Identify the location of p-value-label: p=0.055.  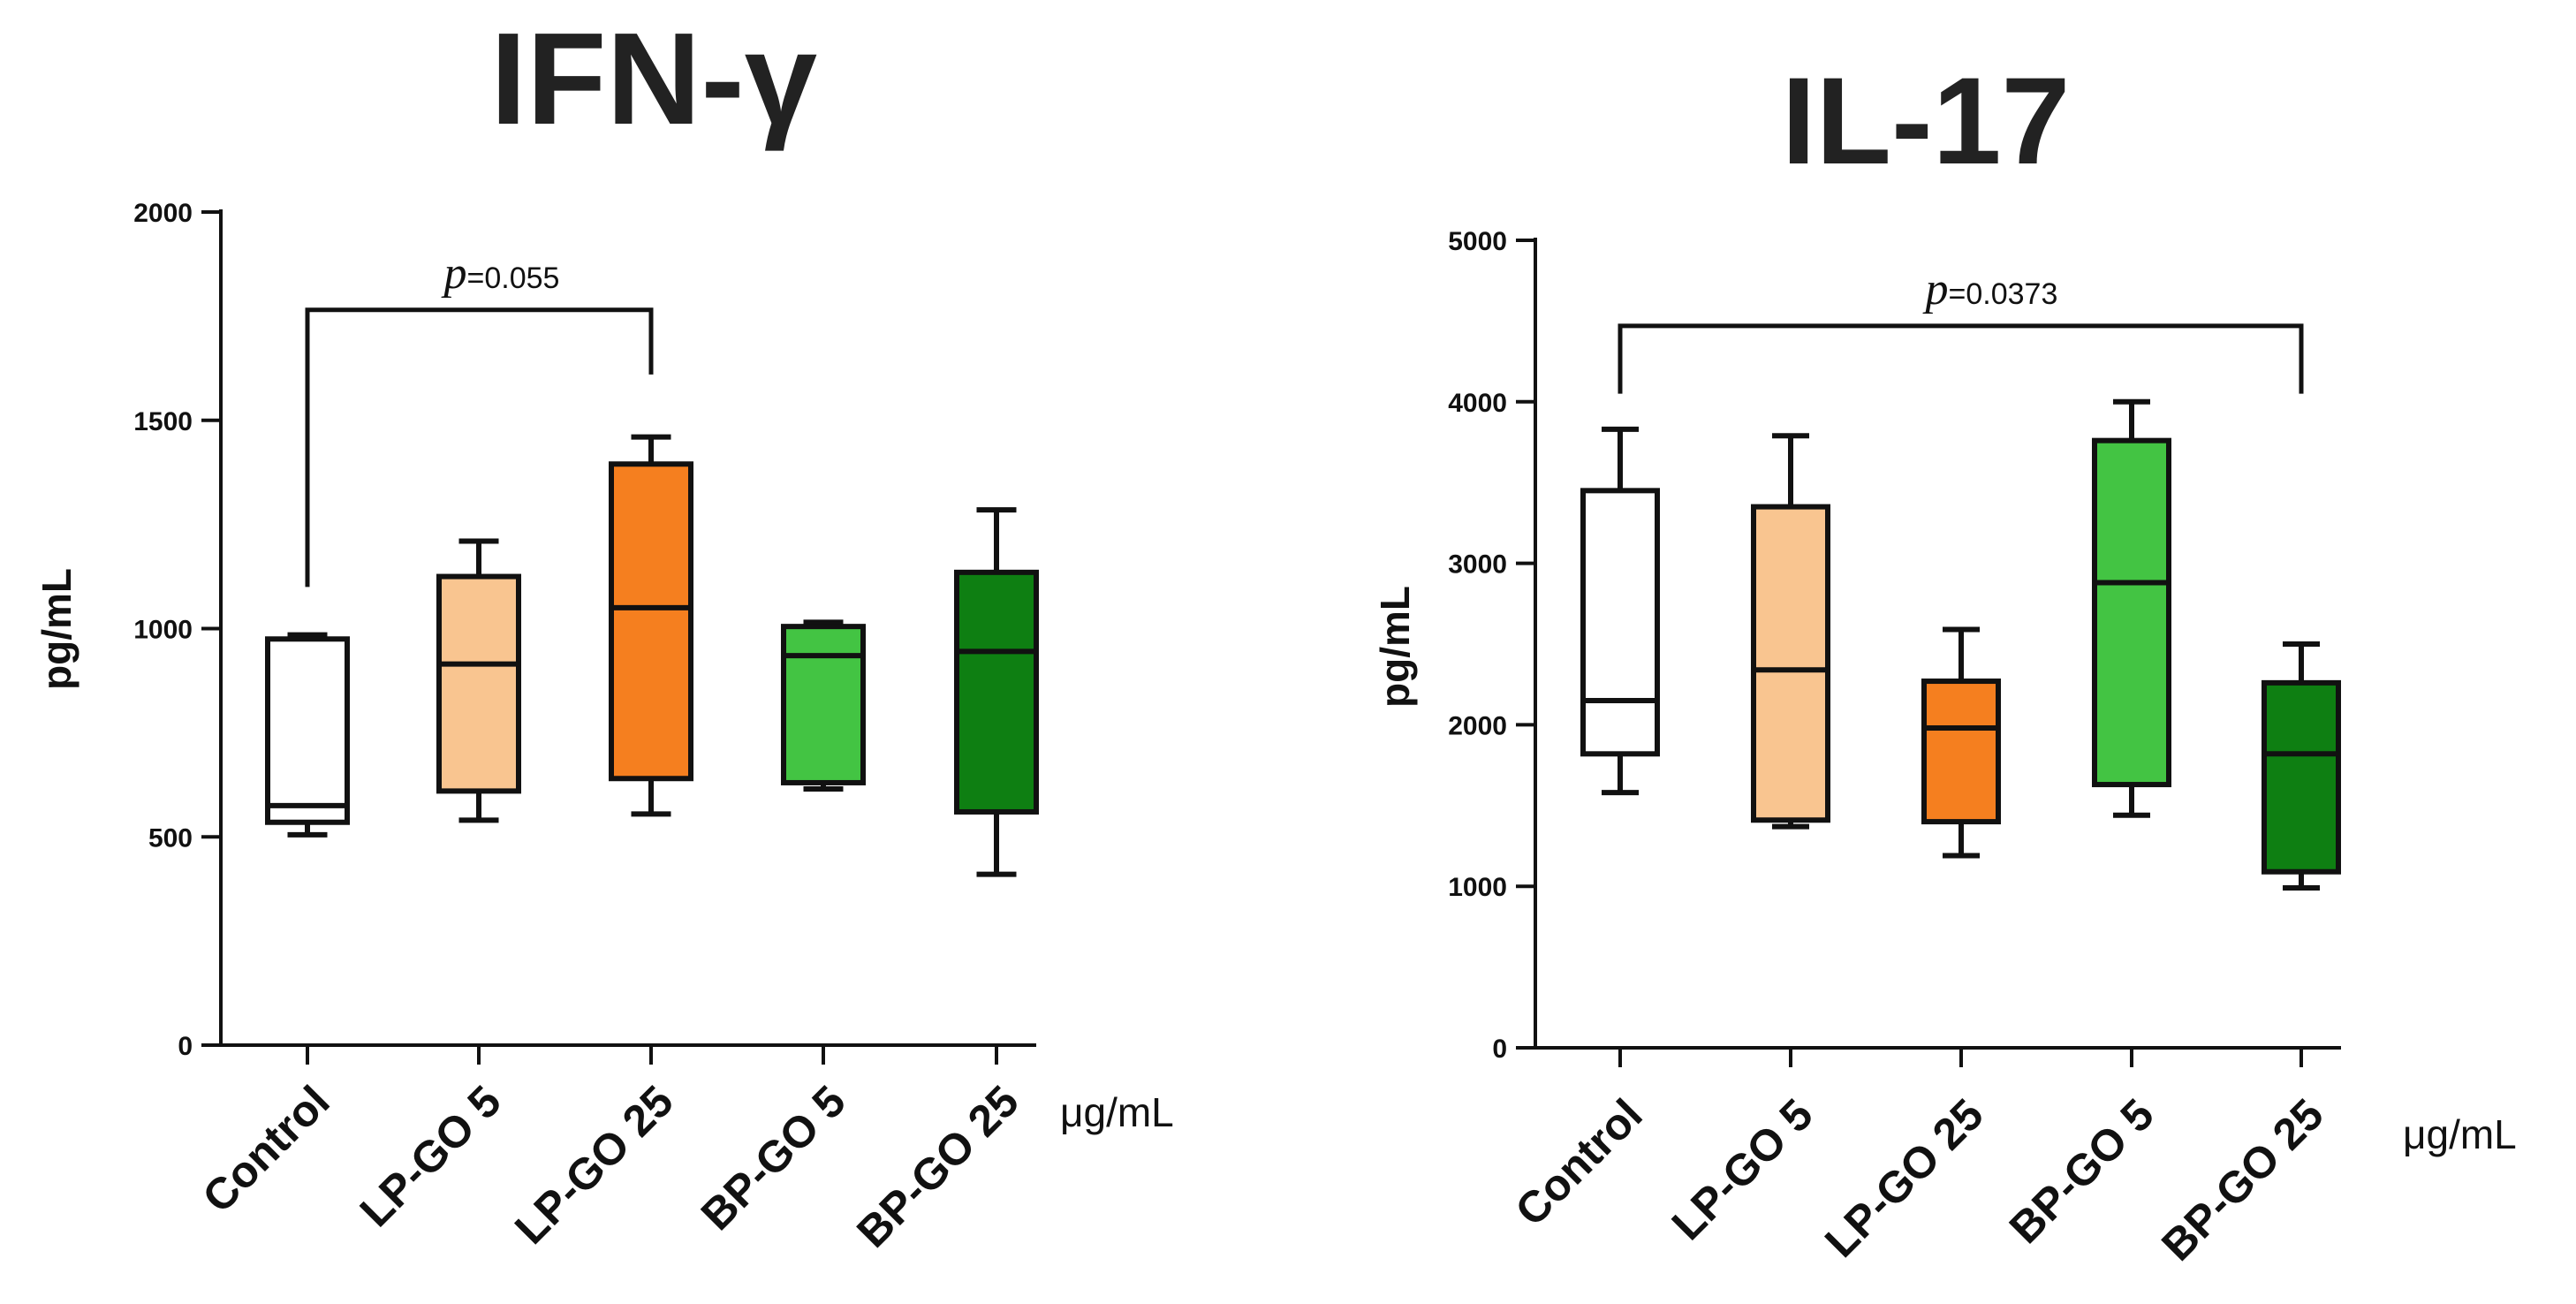
(501, 273).